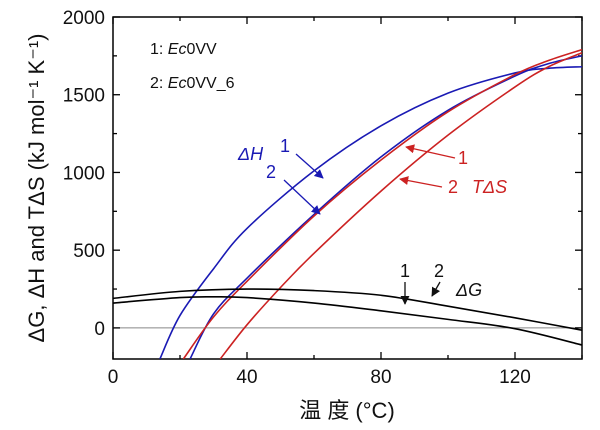  Describe the element at coordinates (271, 172) in the screenshot. I see `dh-series-2-label: 2` at that location.